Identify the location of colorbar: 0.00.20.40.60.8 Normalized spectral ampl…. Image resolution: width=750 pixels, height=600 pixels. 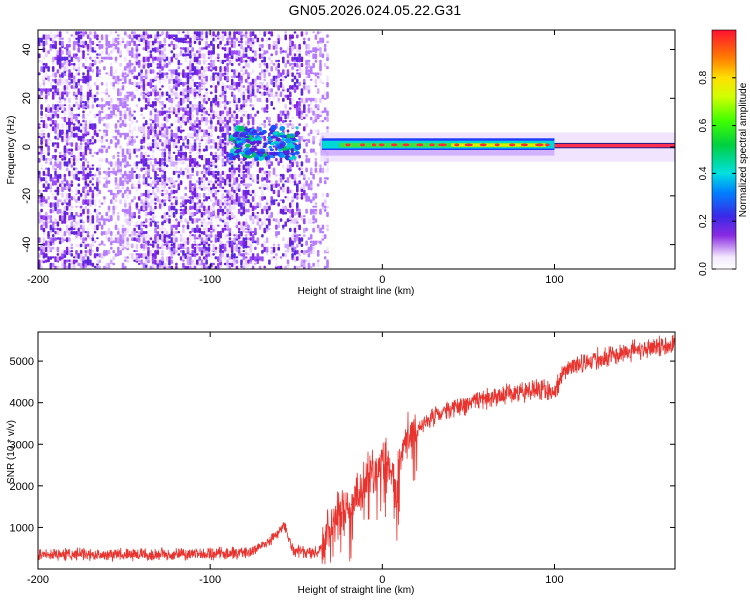
(723, 152).